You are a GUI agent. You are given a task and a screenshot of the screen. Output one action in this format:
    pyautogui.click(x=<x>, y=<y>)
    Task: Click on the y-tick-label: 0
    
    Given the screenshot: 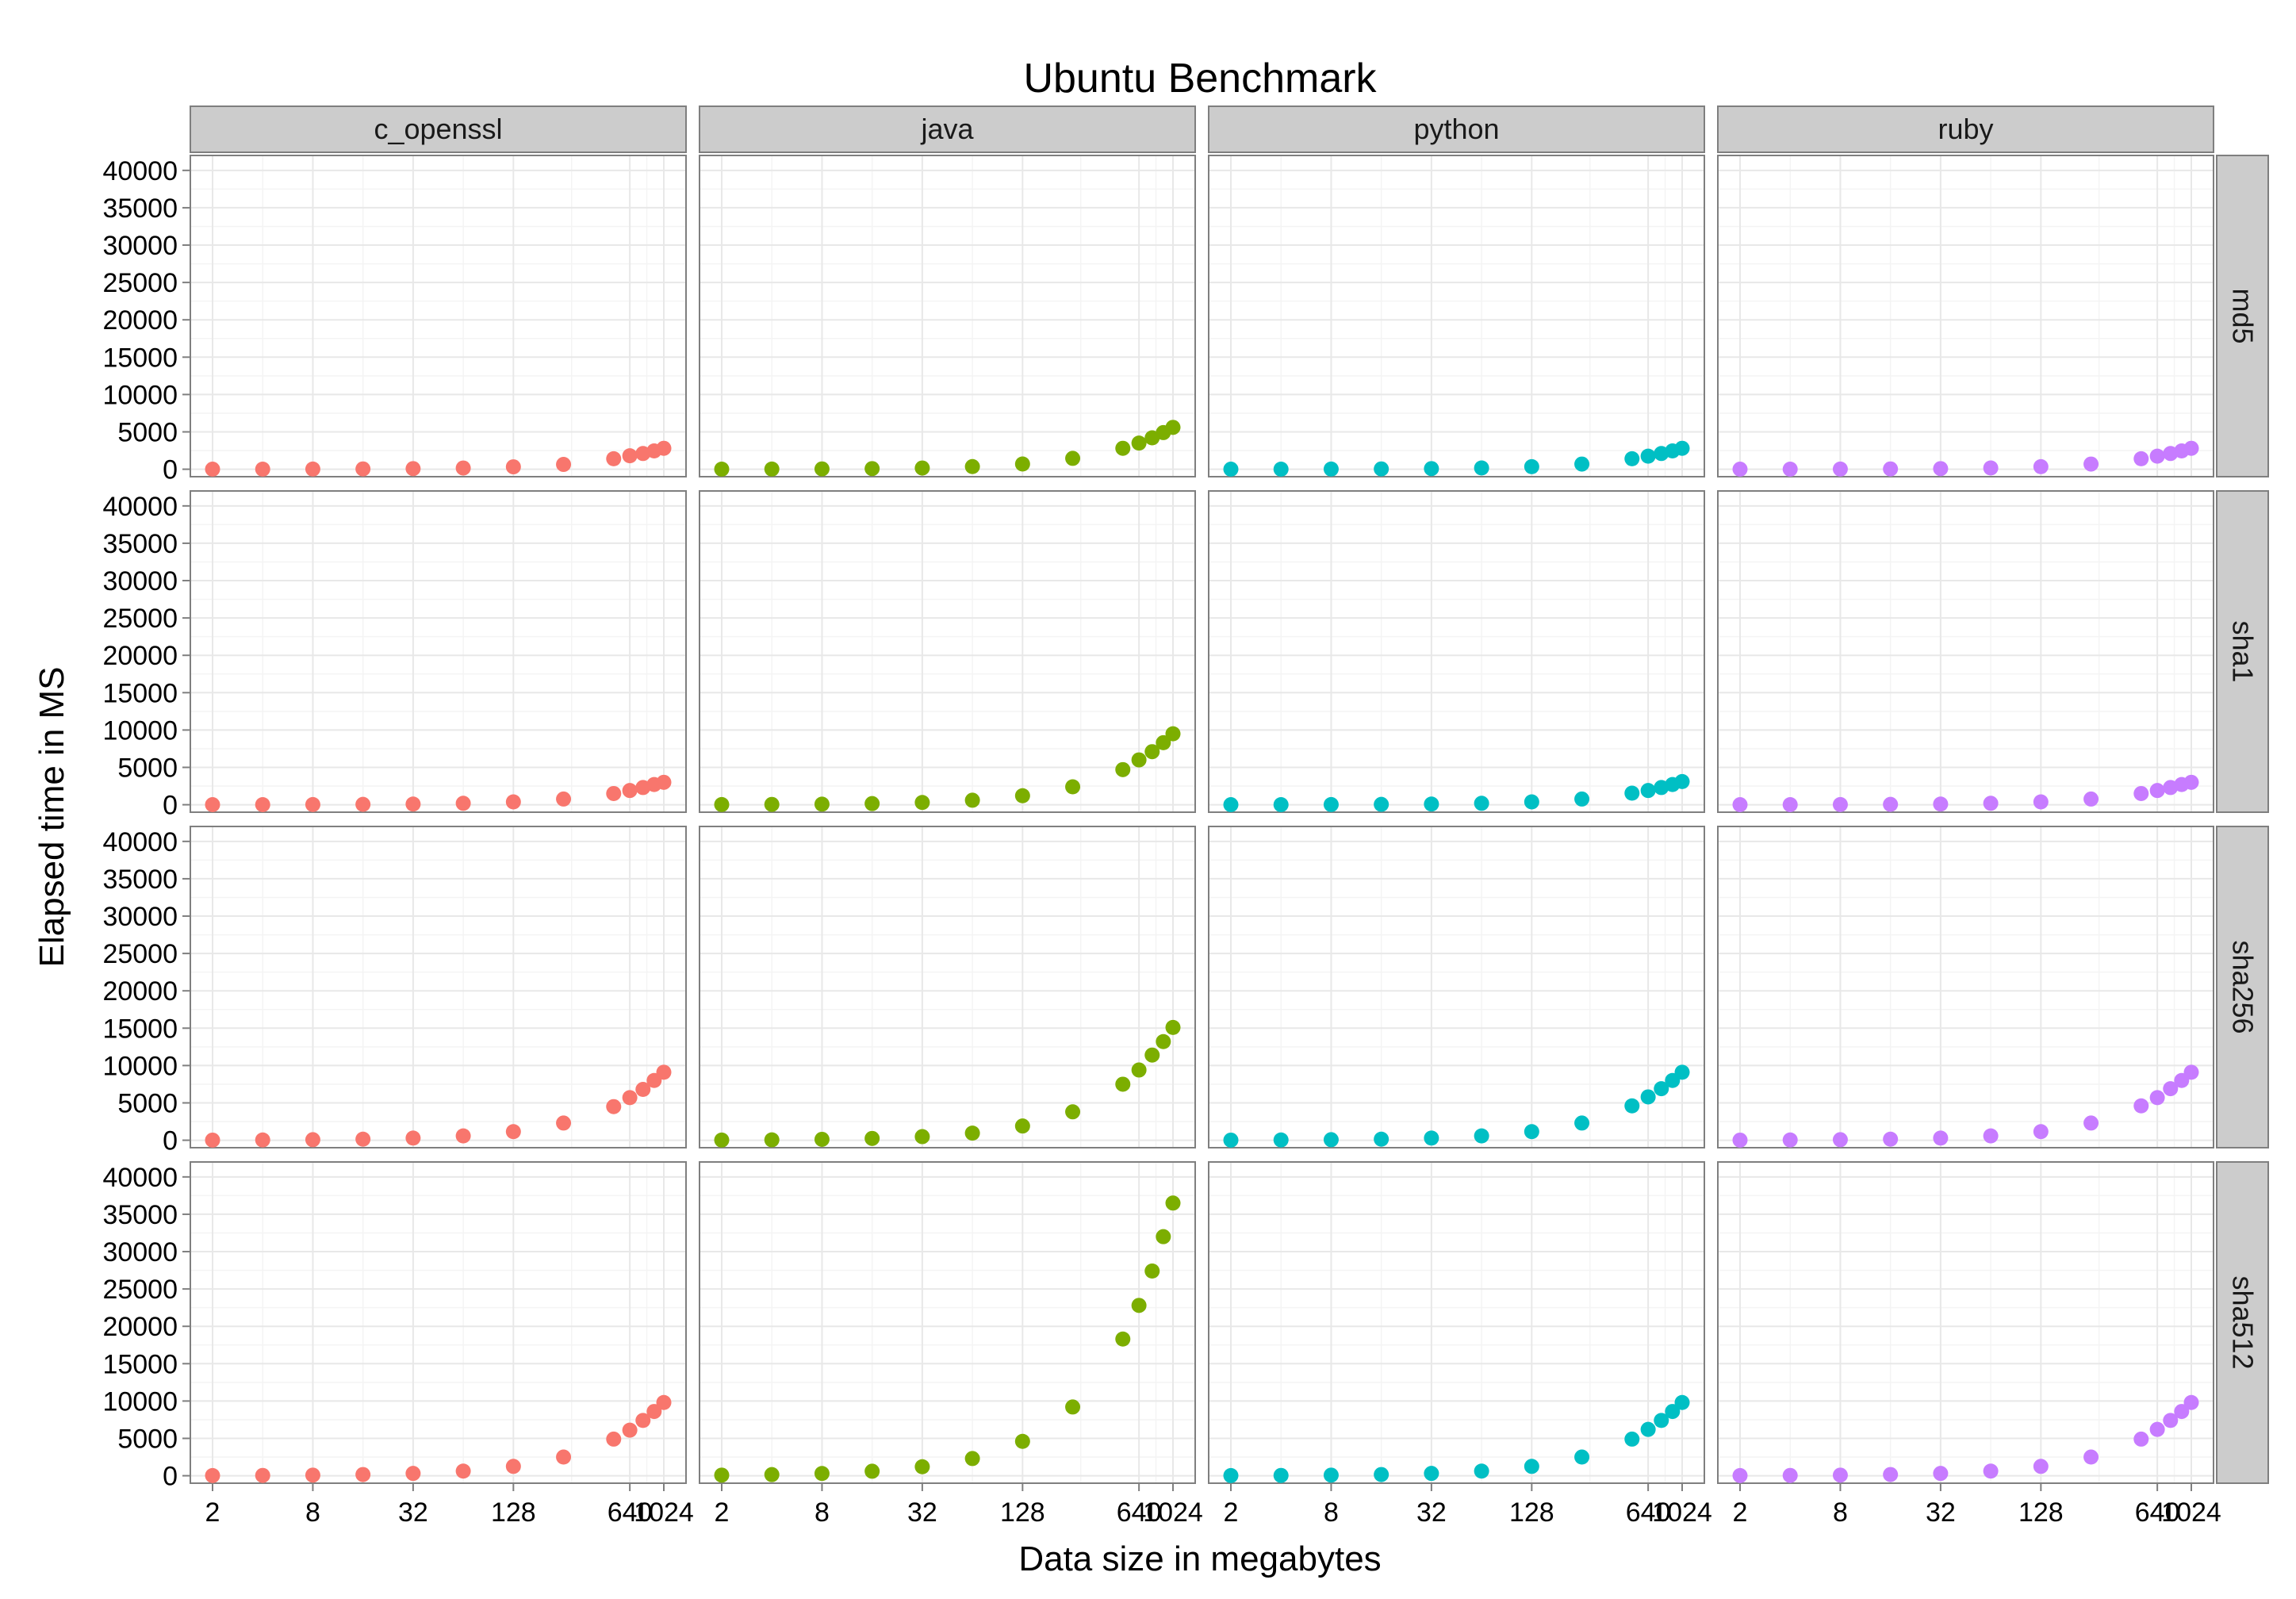 What is the action you would take?
    pyautogui.click(x=170, y=806)
    